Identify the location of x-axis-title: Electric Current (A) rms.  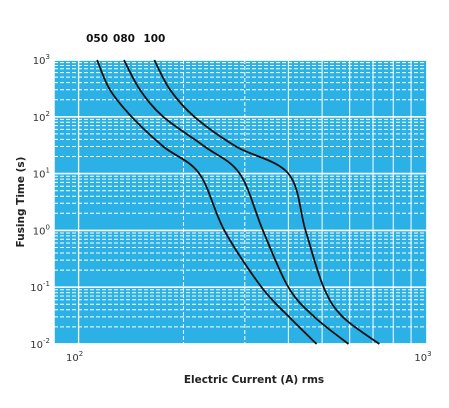
(254, 380).